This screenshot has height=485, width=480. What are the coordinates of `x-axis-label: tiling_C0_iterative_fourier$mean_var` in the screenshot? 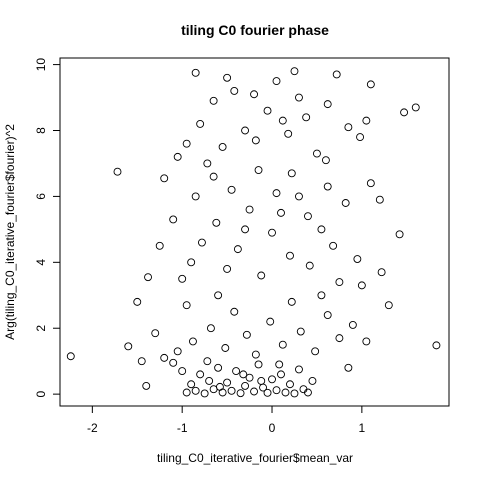 It's located at (255, 458).